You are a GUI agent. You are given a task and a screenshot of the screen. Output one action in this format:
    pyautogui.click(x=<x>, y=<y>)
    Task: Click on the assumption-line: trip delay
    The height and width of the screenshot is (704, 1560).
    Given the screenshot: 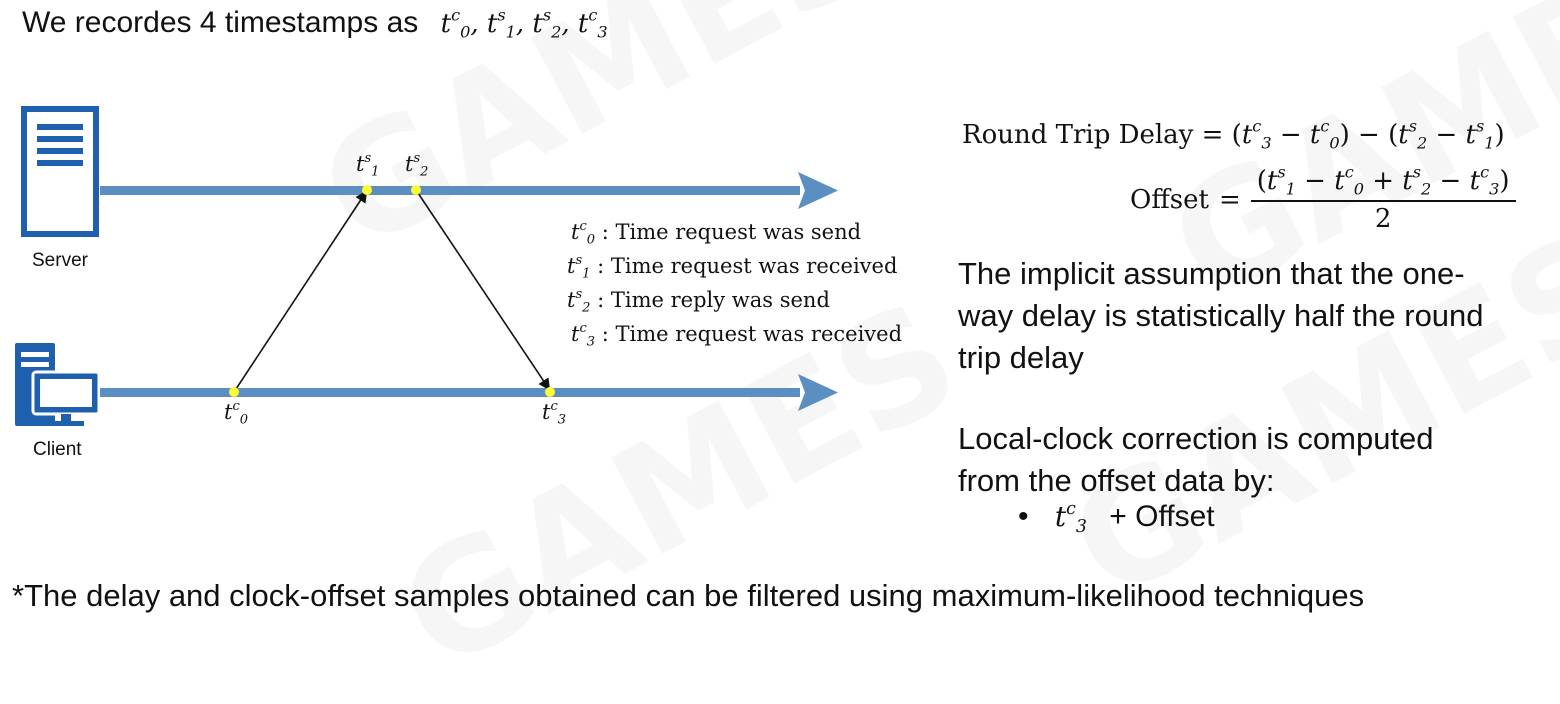 What is the action you would take?
    pyautogui.click(x=1021, y=357)
    